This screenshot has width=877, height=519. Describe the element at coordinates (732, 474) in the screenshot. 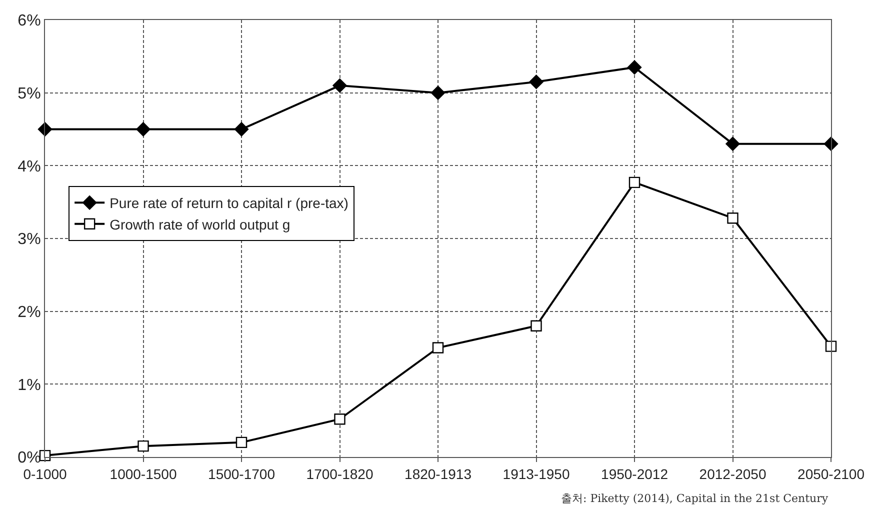

I see `x-tick-label: 2012-2050` at that location.